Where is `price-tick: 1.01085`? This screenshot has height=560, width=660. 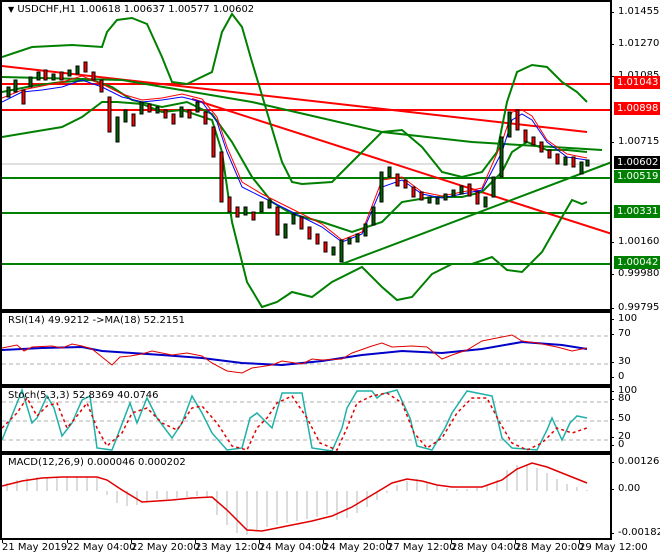 price-tick: 1.01085 is located at coordinates (634, 75).